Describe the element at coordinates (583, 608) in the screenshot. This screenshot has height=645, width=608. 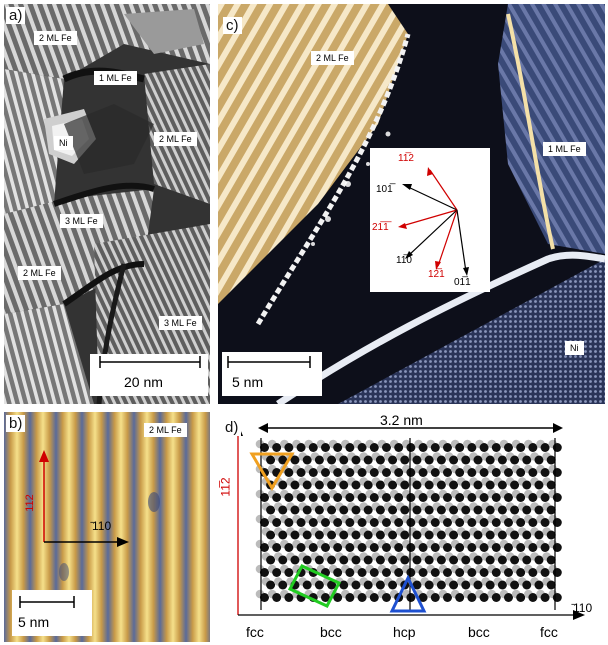
I see `x-axis-label: ̄110` at that location.